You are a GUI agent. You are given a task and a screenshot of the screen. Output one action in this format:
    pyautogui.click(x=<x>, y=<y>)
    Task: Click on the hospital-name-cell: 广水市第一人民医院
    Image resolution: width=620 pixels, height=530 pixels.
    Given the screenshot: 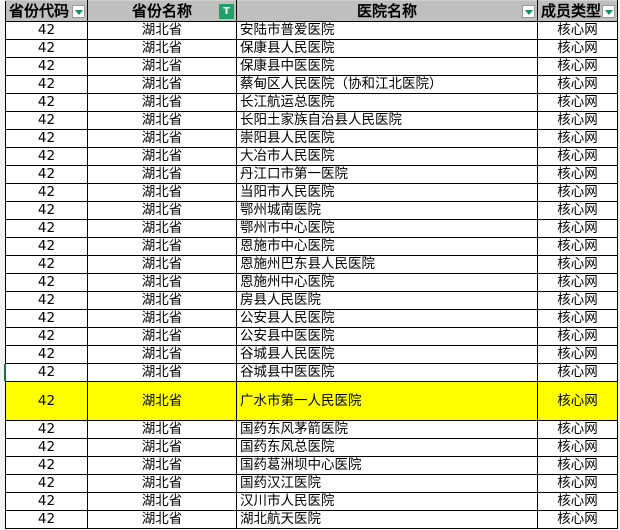 What is the action you would take?
    pyautogui.click(x=387, y=401)
    